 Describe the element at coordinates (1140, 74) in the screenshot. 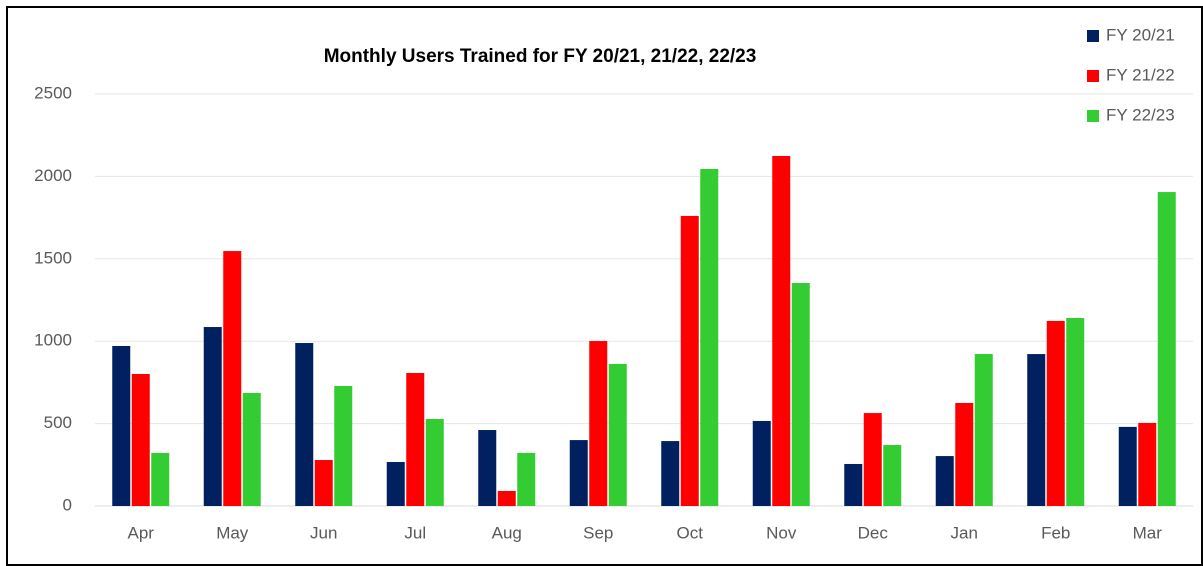

I see `legend-label: FY 21/22` at that location.